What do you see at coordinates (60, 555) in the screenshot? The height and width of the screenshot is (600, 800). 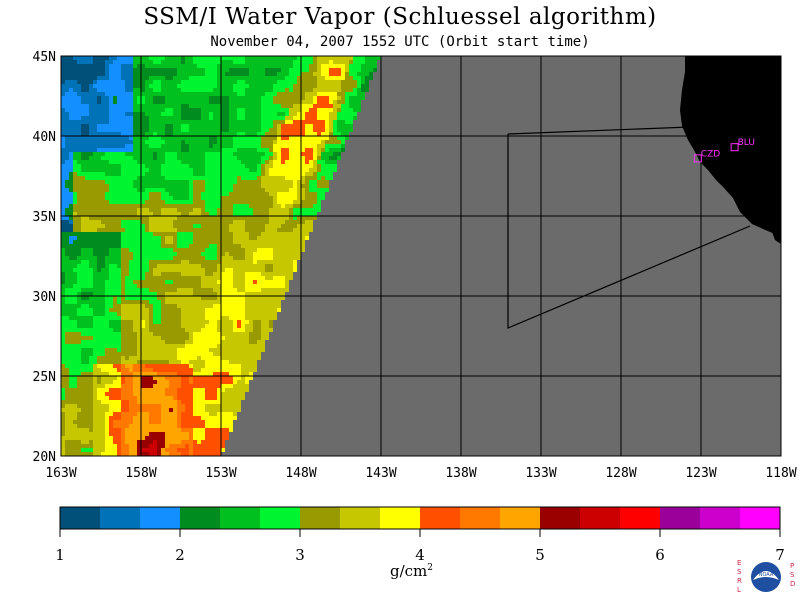 I see `colorbar-tick-label: 1` at bounding box center [60, 555].